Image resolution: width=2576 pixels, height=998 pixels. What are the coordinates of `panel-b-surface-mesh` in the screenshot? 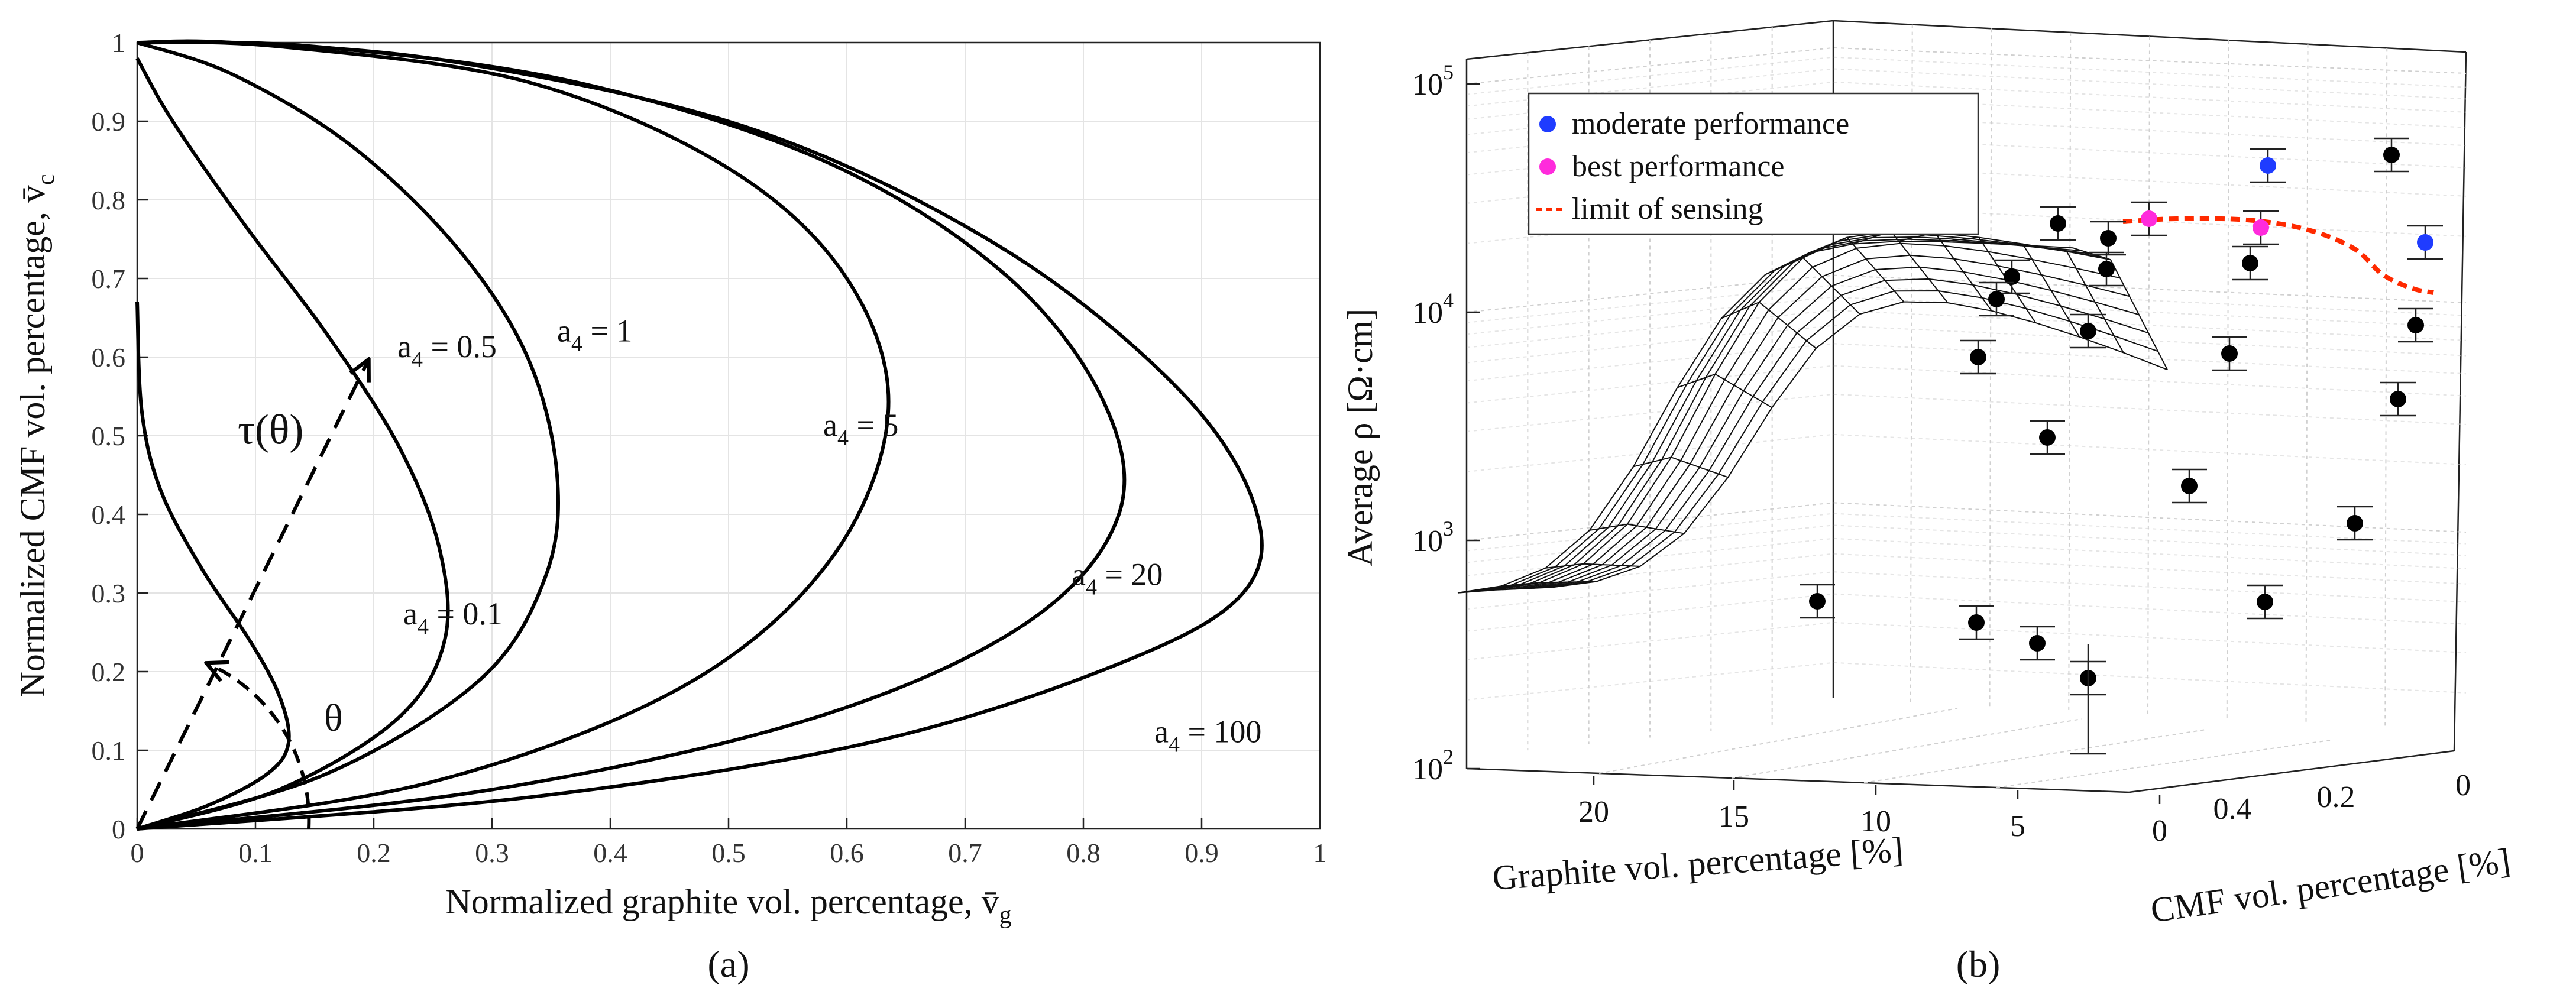 It's located at (1813, 412).